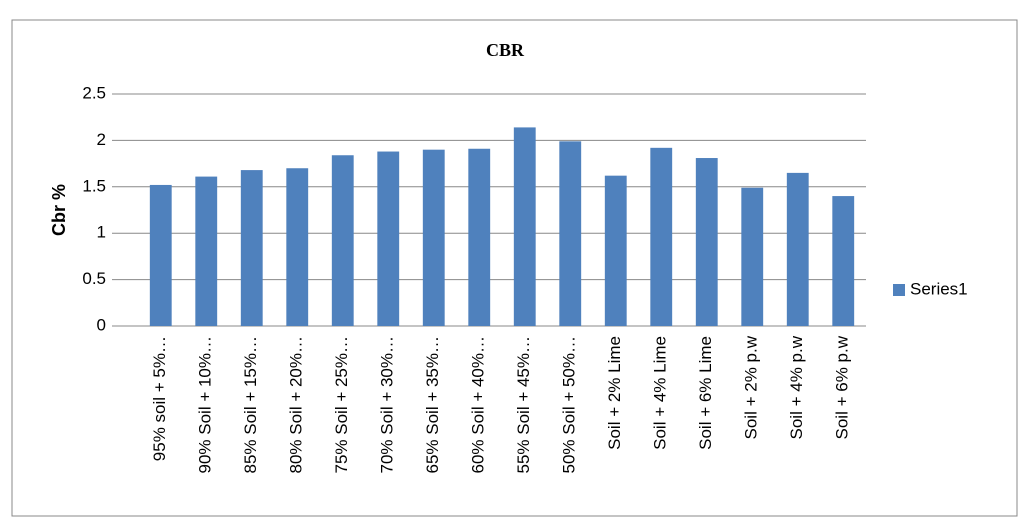 This screenshot has width=1022, height=517. Describe the element at coordinates (101, 139) in the screenshot. I see `y-tick-label: 2` at that location.